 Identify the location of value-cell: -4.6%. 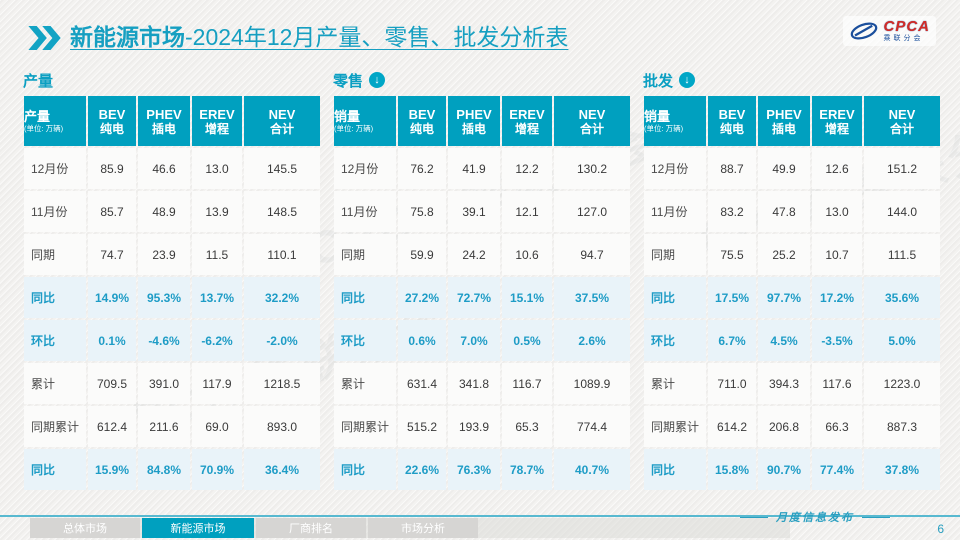
(164, 340).